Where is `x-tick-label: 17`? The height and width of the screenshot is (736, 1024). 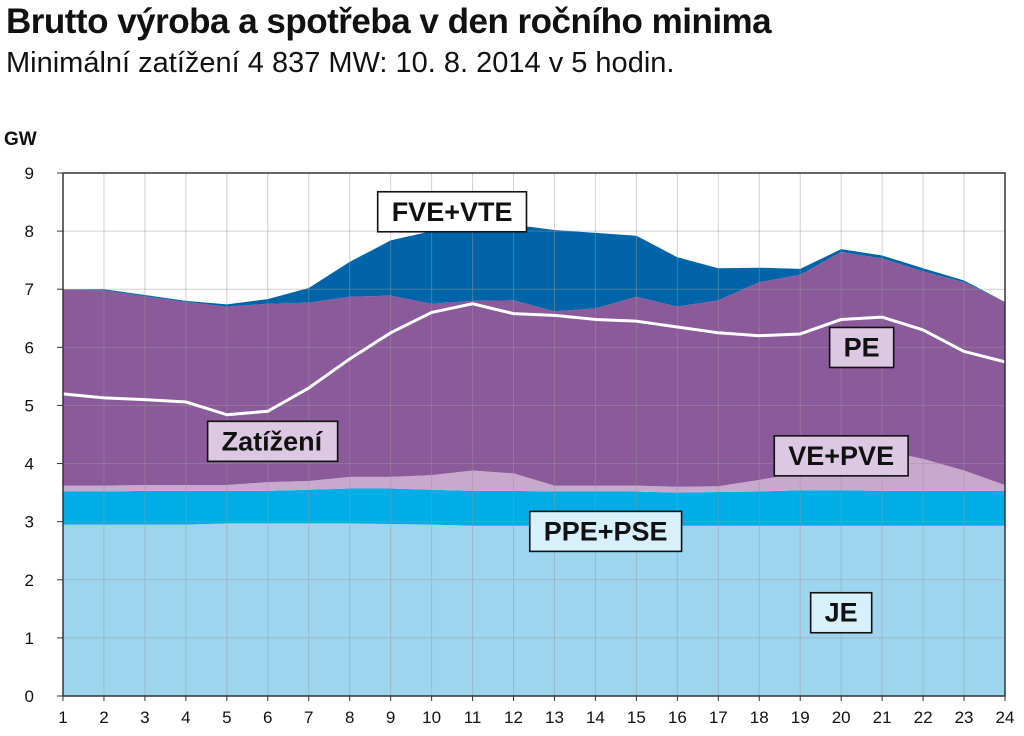
x-tick-label: 17 is located at coordinates (718, 717).